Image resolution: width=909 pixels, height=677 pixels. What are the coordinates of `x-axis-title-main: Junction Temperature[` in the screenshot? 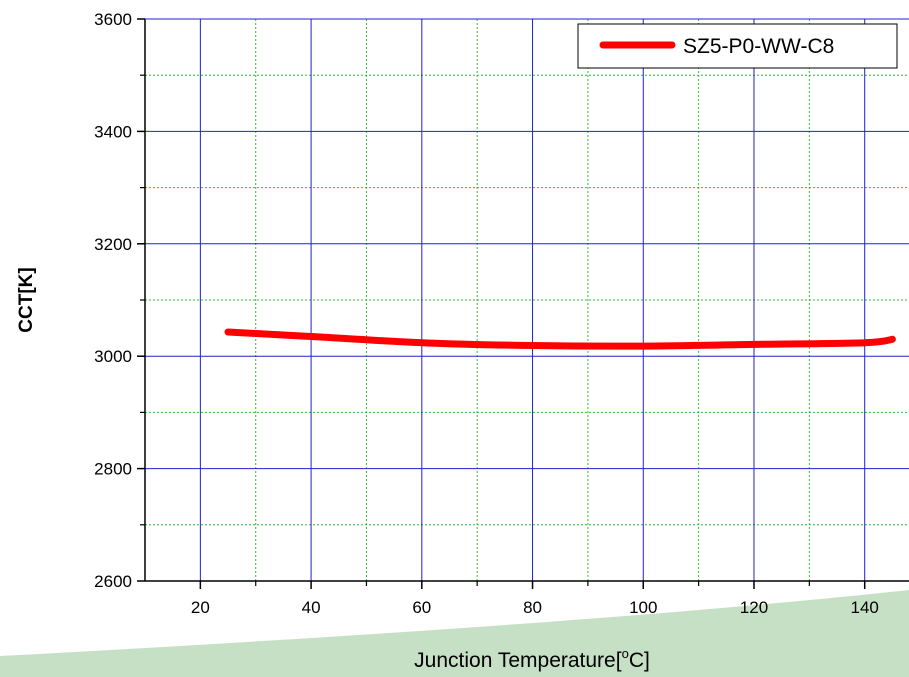 It's located at (518, 660).